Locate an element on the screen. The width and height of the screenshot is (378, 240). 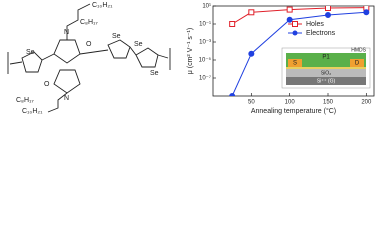
inset-dielectric is located at coordinates (326, 73).